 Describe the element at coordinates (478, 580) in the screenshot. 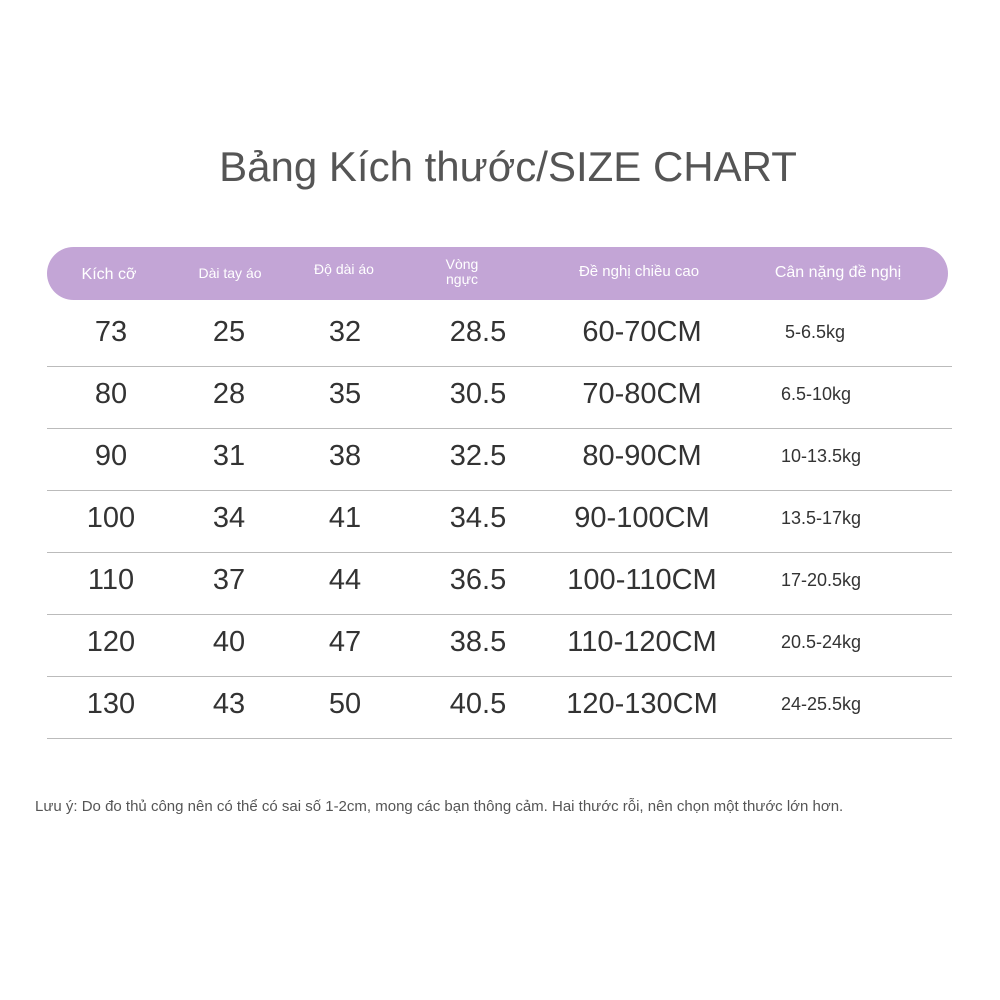

I see `table-cell: 36.5` at that location.